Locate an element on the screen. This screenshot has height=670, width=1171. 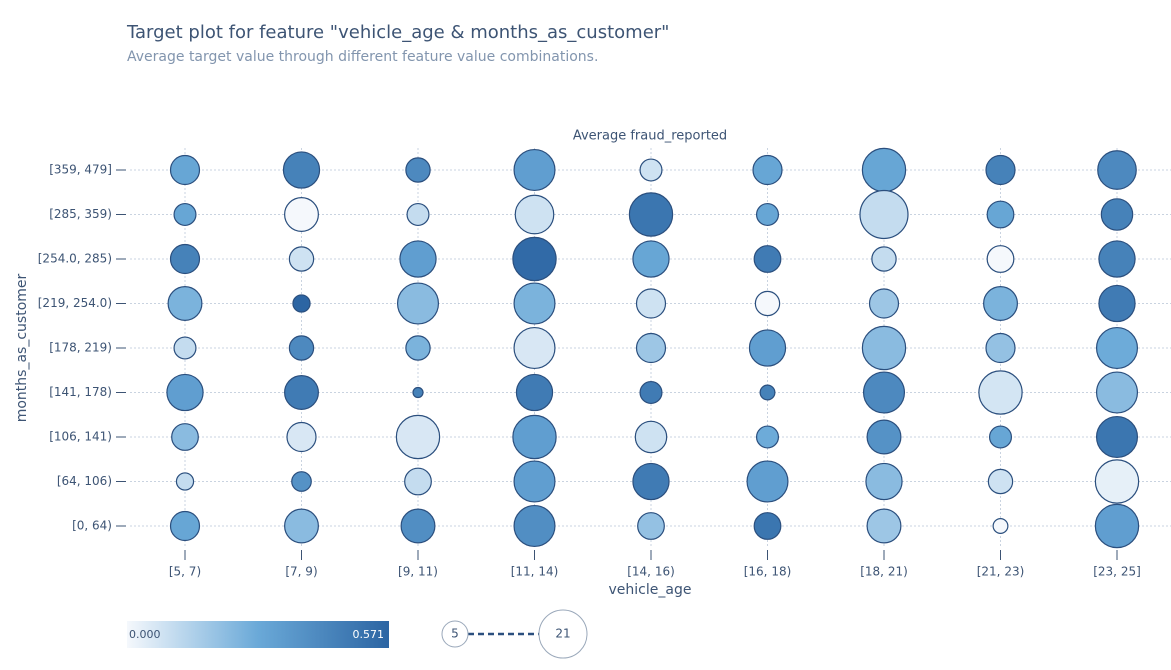
y-tick-label: [285, 359) is located at coordinates (80, 214).